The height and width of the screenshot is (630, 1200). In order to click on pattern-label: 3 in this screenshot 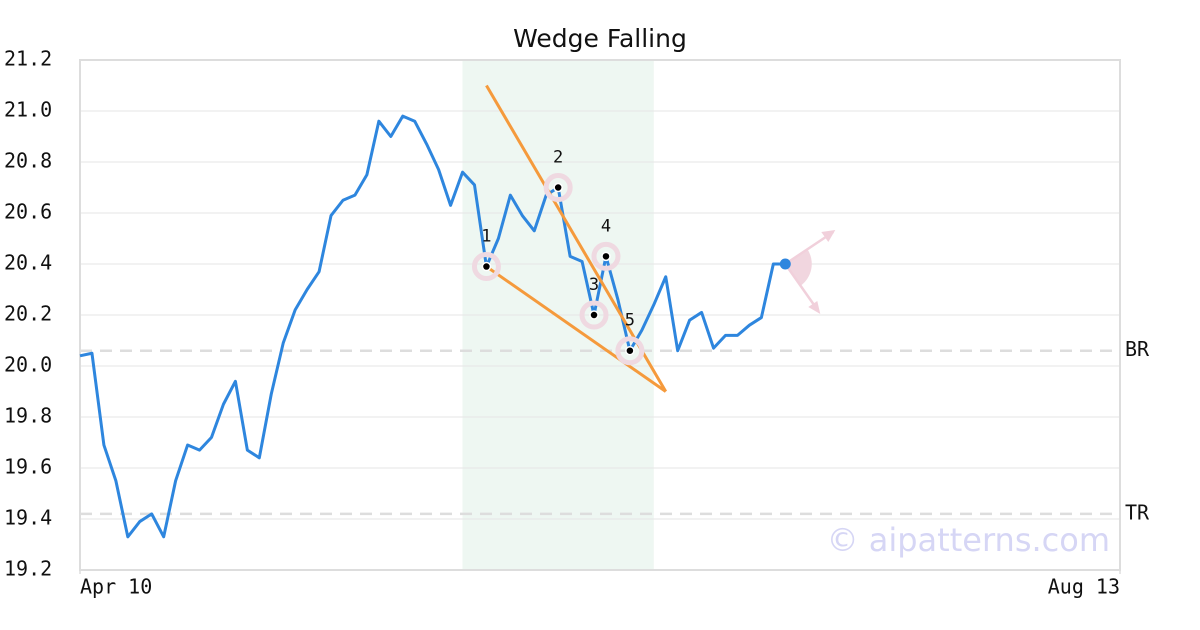, I will do `click(594, 285)`.